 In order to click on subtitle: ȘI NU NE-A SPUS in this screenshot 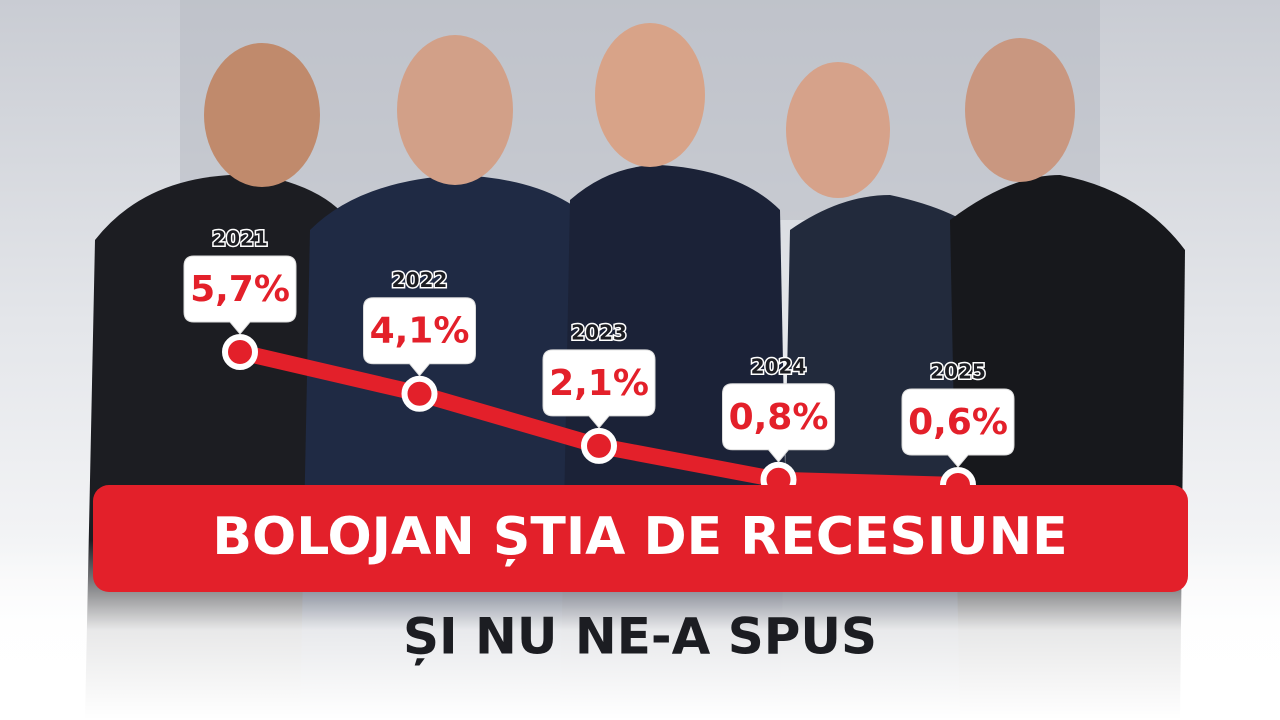, I will do `click(640, 637)`.